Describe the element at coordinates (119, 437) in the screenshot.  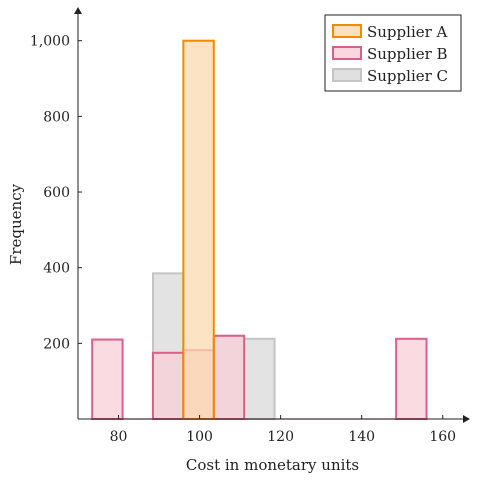
I see `x-tick-label-80: 80` at that location.